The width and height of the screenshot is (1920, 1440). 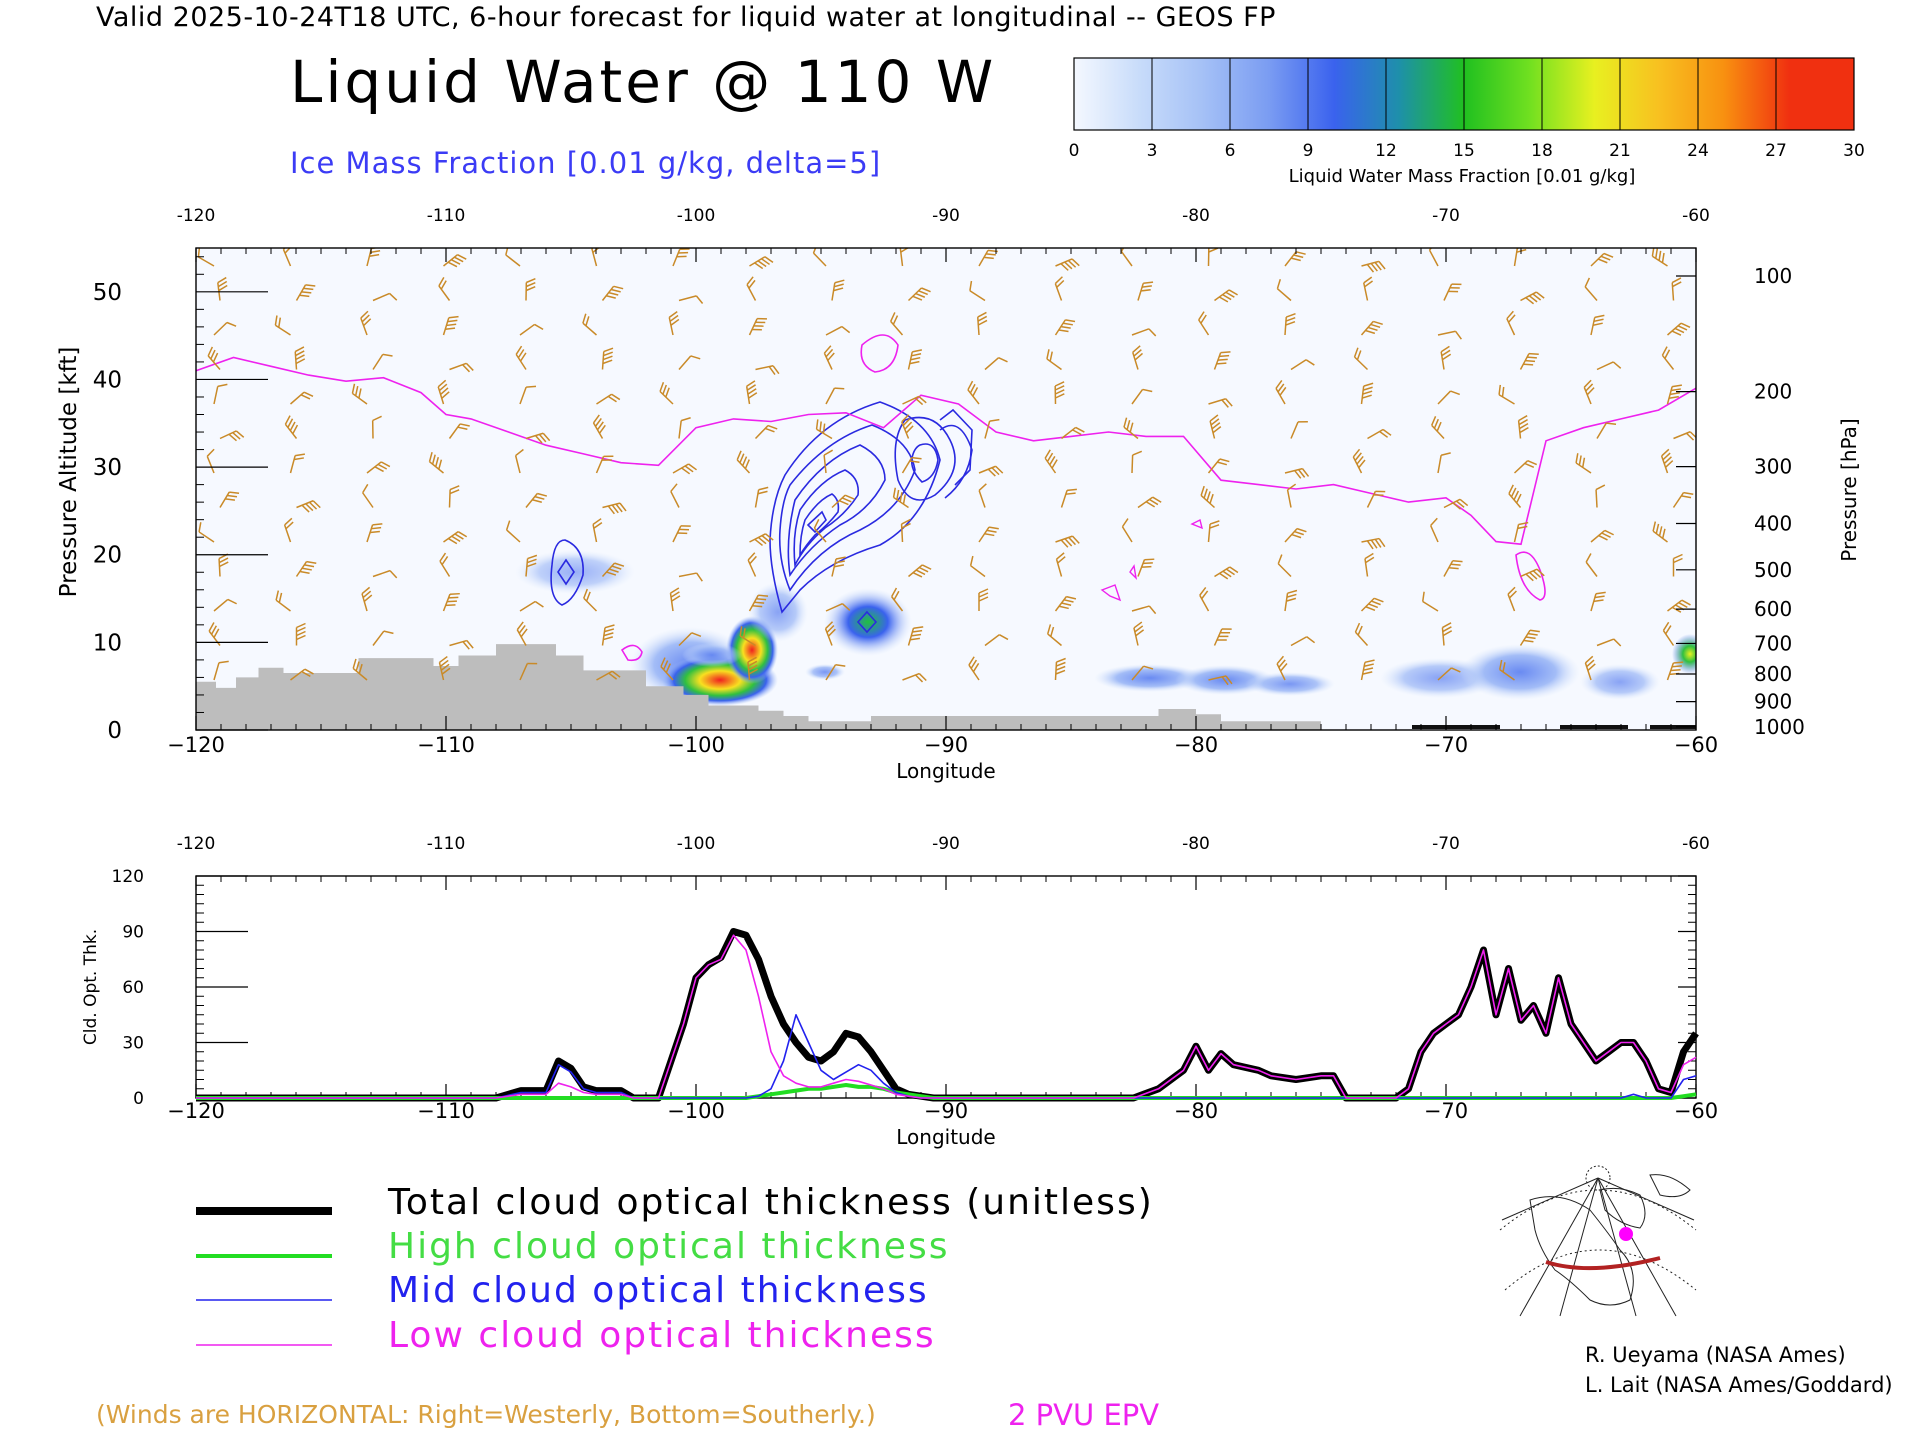 What do you see at coordinates (1773, 523) in the screenshot?
I see `pressure-tick-label: 400` at bounding box center [1773, 523].